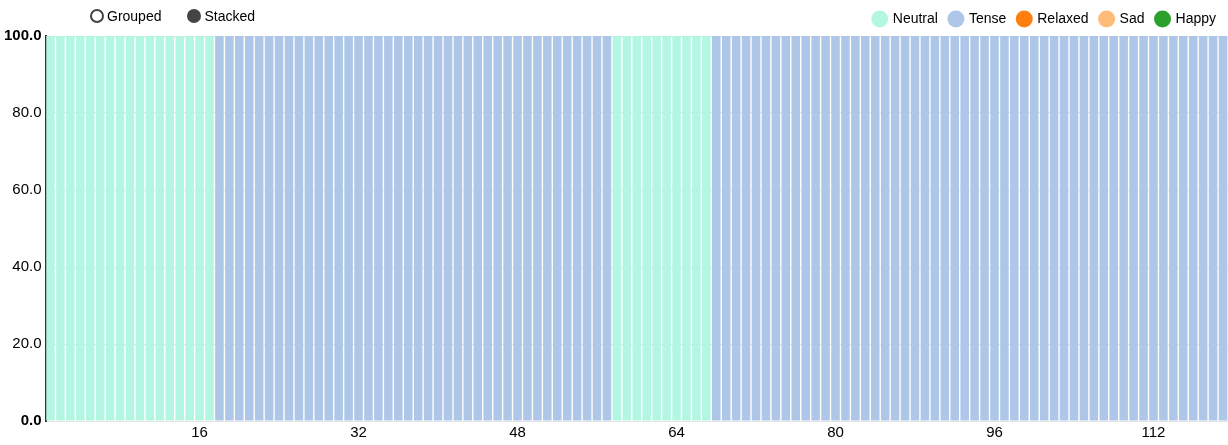  I want to click on y-tick-label: 100.0, so click(22, 35).